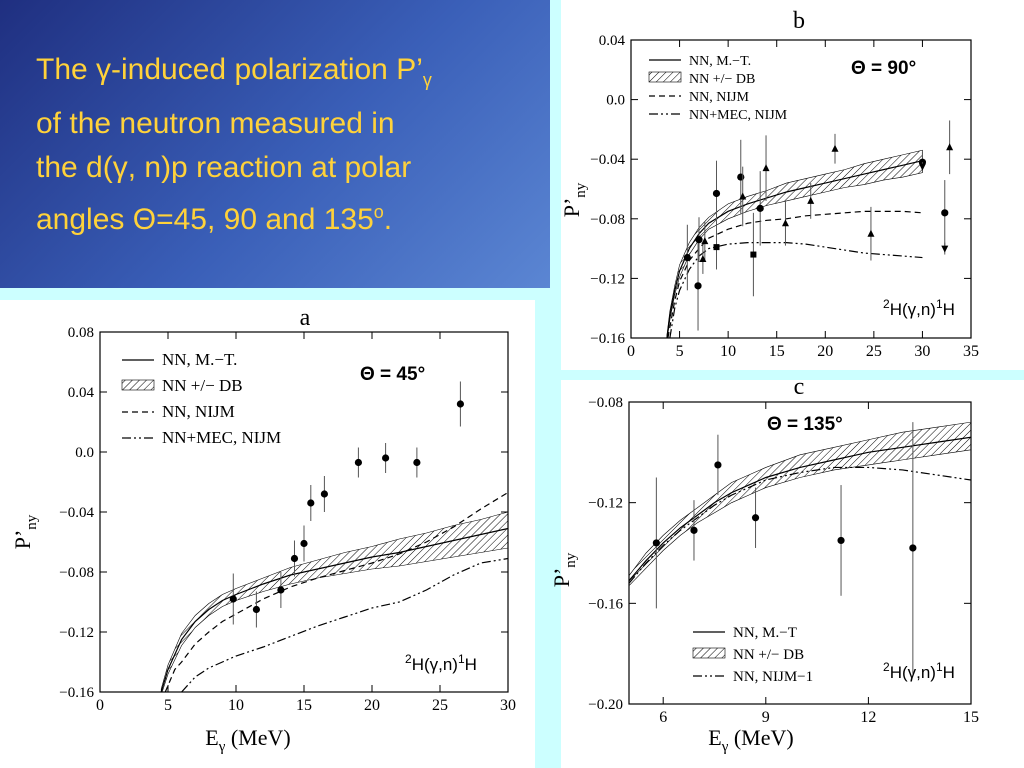 This screenshot has width=1024, height=768. What do you see at coordinates (801, 189) in the screenshot?
I see `chart-b-frame` at bounding box center [801, 189].